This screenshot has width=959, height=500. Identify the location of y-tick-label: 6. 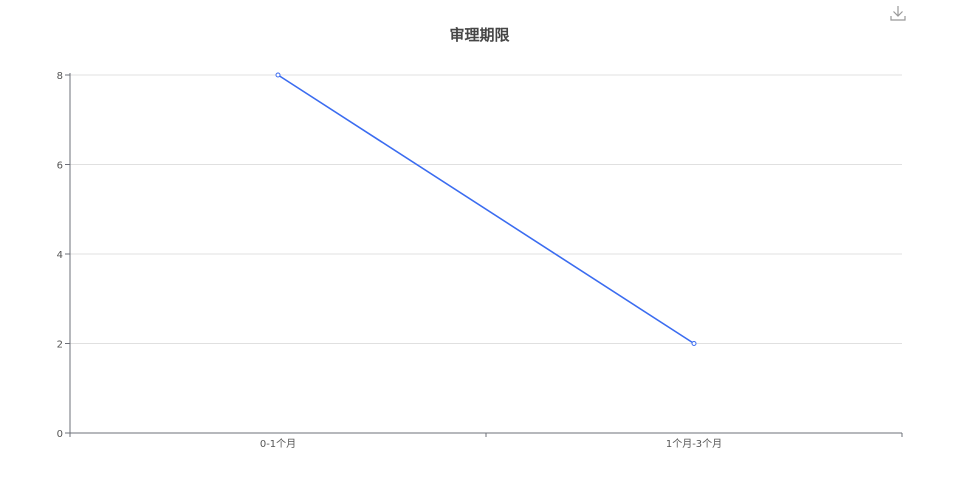
(60, 166).